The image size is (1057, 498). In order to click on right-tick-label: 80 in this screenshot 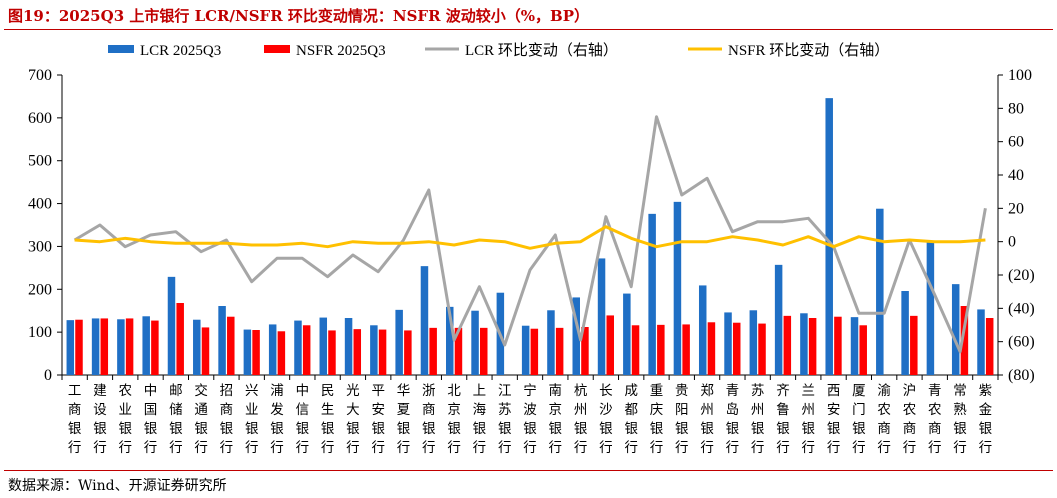, I will do `click(1016, 108)`.